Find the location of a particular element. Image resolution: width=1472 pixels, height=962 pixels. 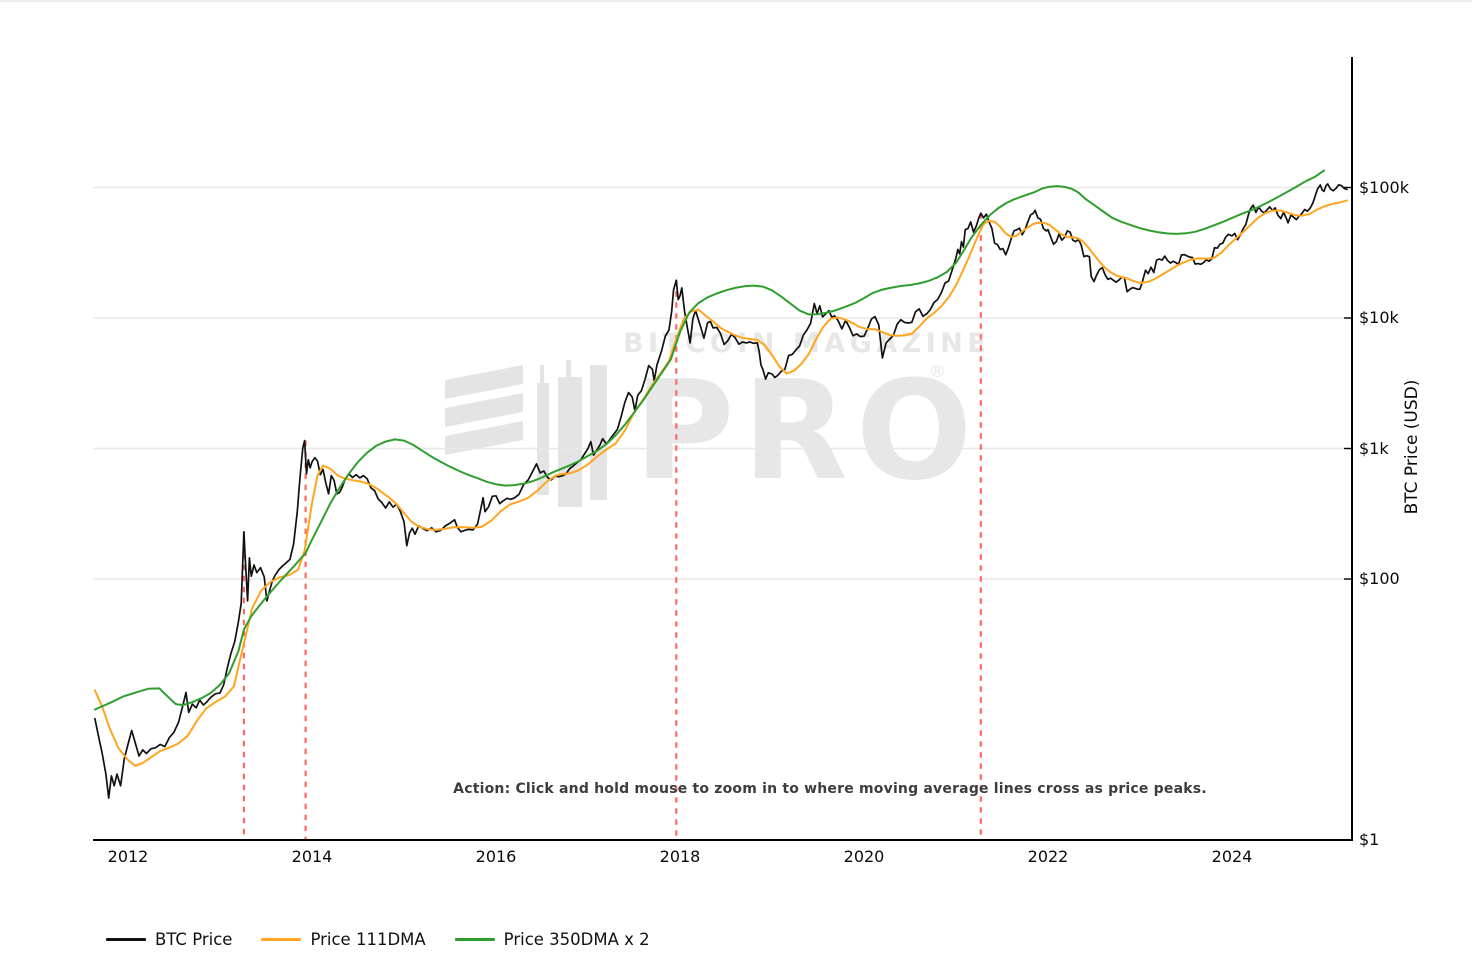

x-axis-tick-label: 2018 is located at coordinates (680, 856).